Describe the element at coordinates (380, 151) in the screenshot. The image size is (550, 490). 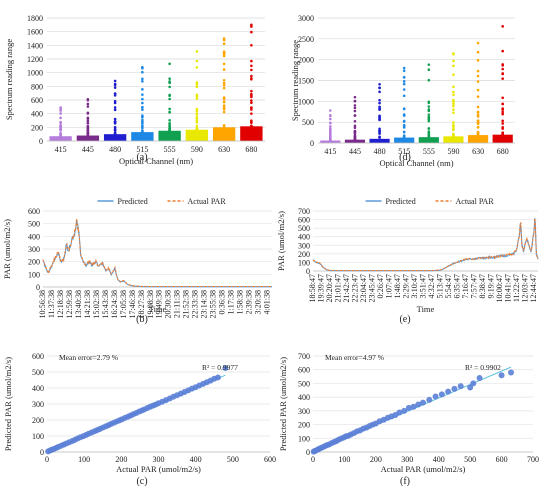
I see `x-tick-label: 480` at that location.